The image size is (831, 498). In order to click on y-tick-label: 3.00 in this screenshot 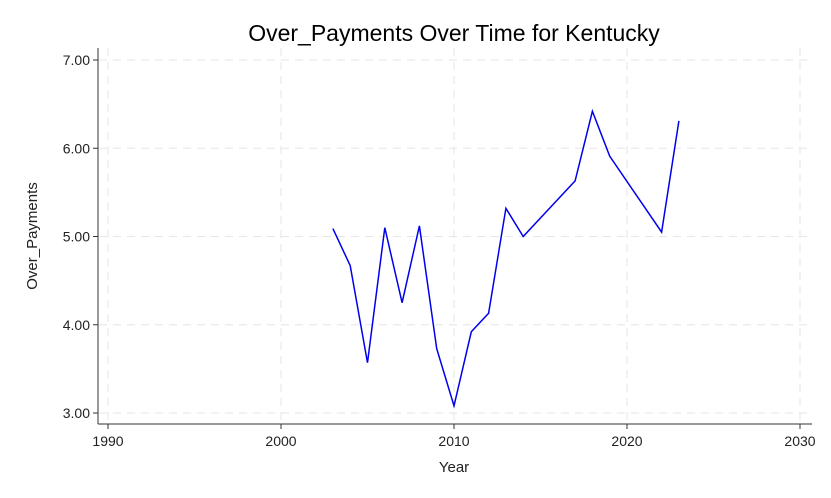, I will do `click(76, 413)`.